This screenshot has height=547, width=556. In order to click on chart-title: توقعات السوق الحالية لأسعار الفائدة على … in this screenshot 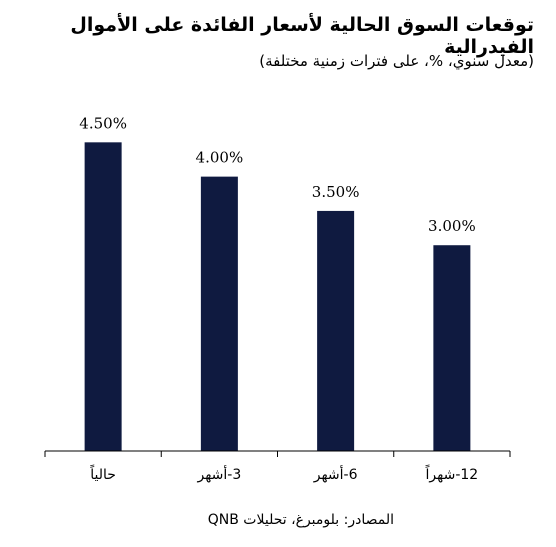, I will do `click(302, 36)`.